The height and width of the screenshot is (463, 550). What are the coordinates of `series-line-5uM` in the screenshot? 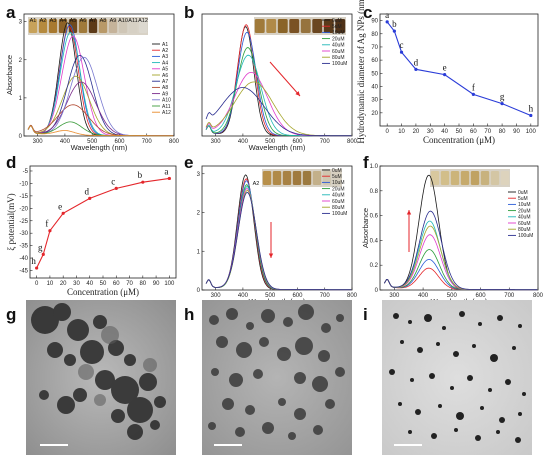 It's located at (278, 234).